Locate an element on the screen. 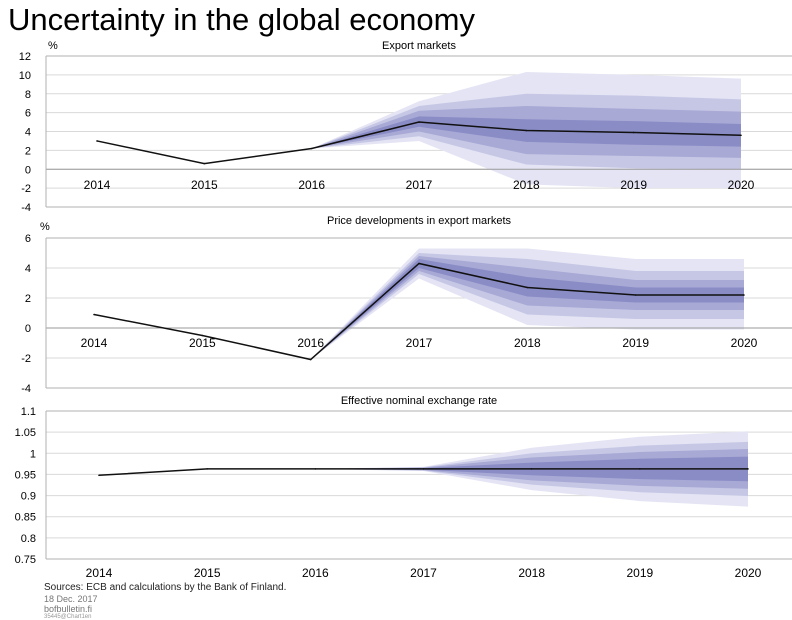  page-title: Uncertainty in the global economy is located at coordinates (241, 19).